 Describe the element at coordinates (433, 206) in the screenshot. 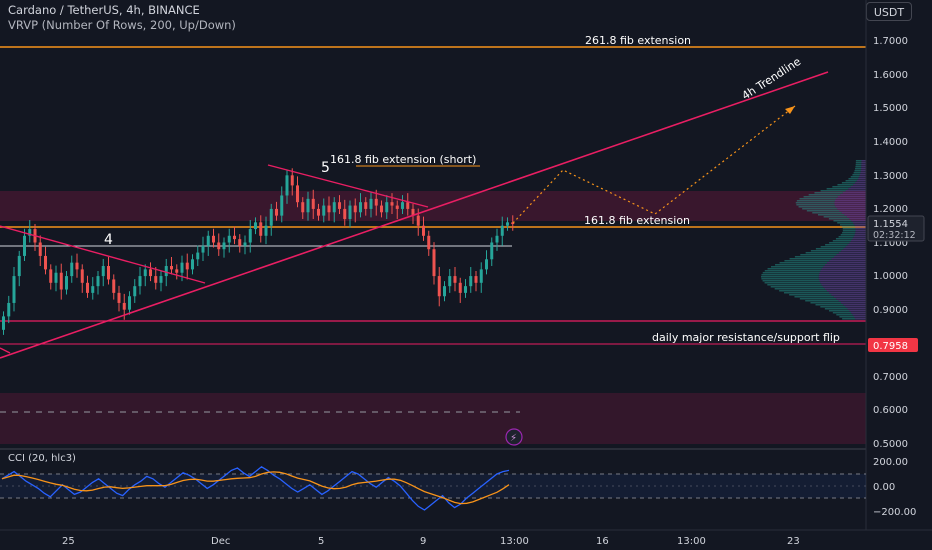

I see `supply-zone` at that location.